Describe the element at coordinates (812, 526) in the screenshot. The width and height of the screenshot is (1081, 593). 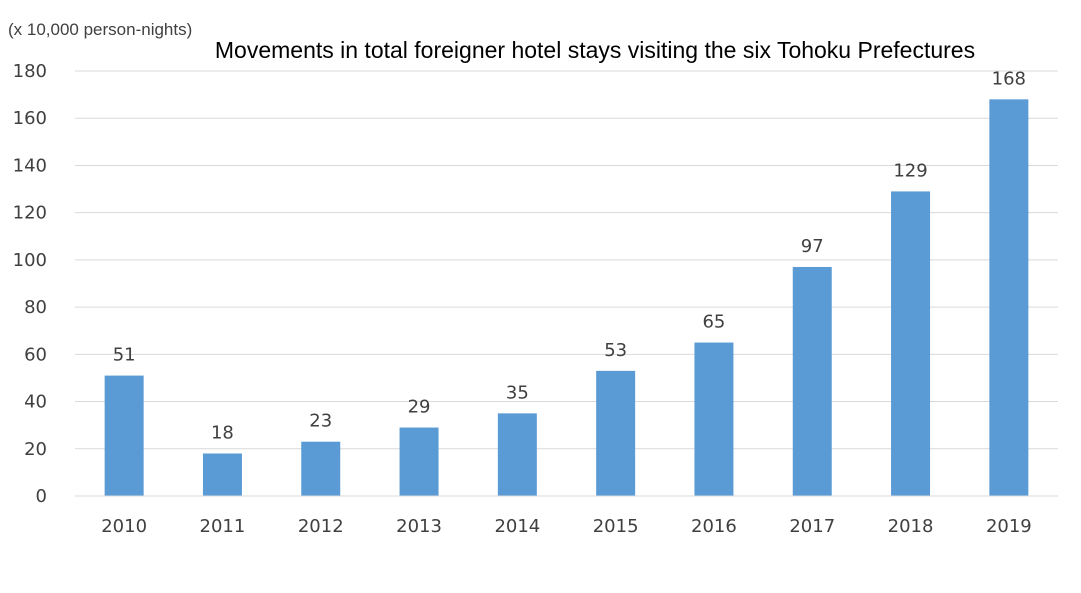
I see `x-tick-label: 2017` at that location.